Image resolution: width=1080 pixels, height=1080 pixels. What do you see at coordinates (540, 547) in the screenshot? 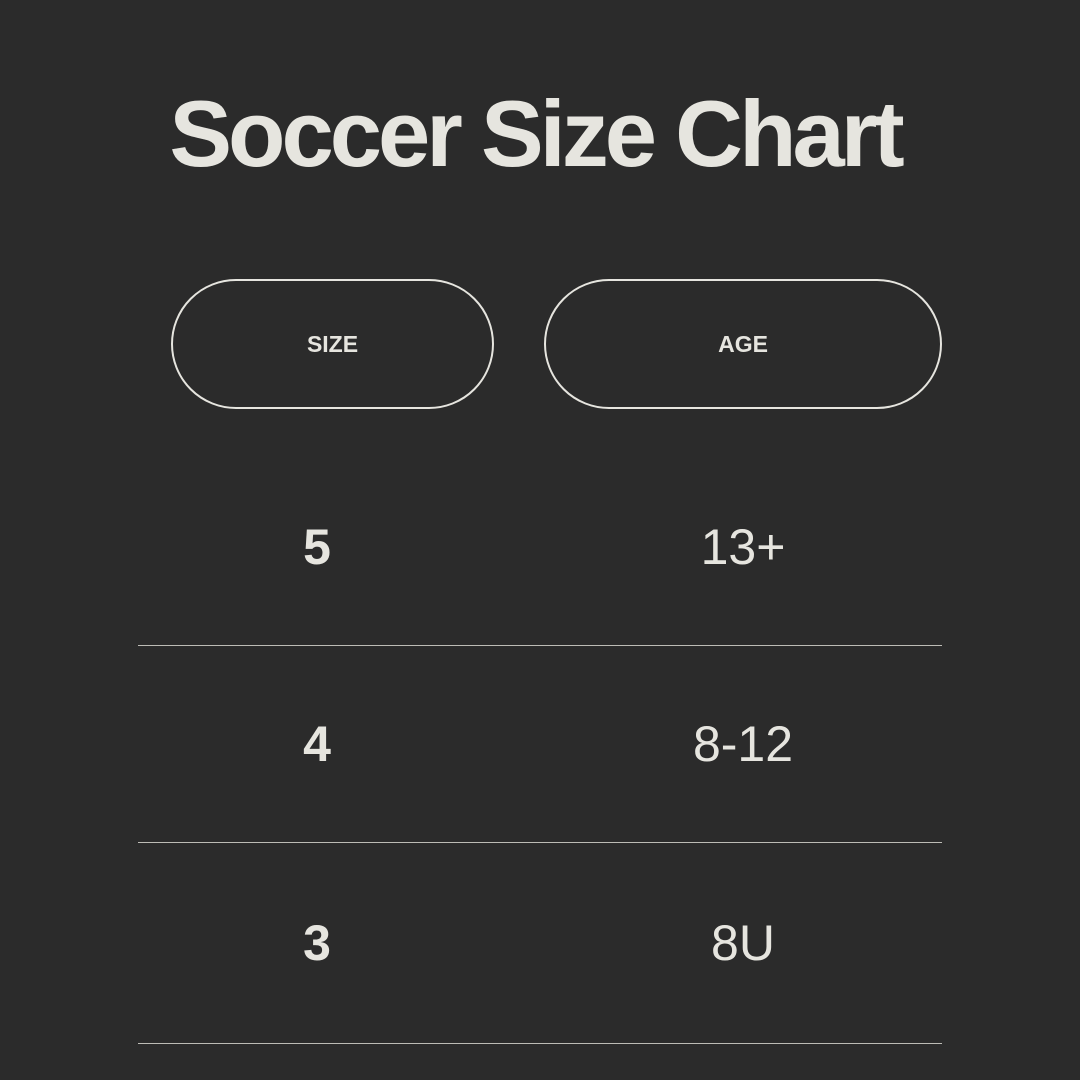
I see `table-row: 5 13+` at bounding box center [540, 547].